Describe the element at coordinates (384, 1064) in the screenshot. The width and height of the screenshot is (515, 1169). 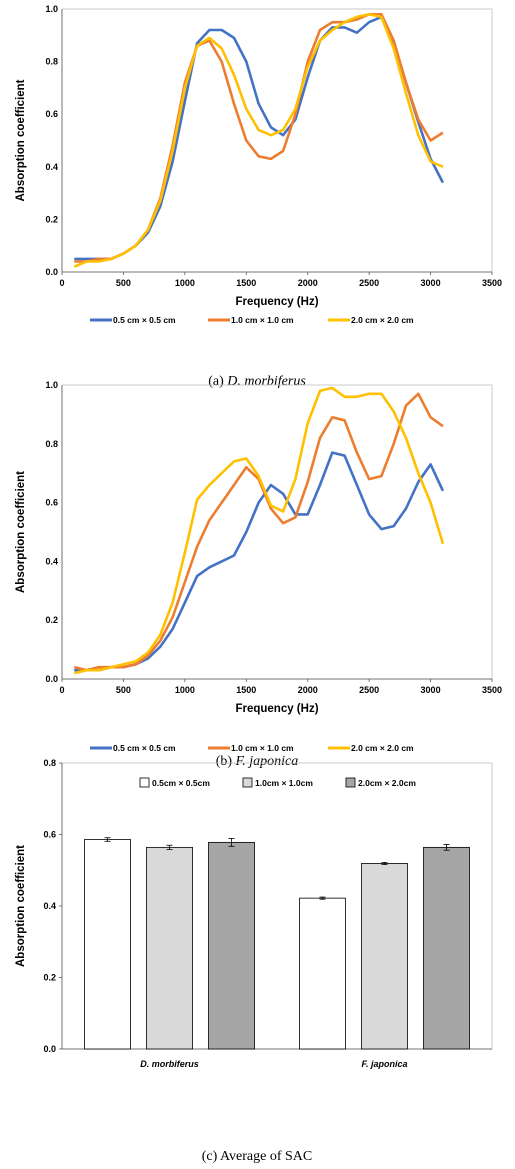
I see `category-label-2: F. japonica` at that location.